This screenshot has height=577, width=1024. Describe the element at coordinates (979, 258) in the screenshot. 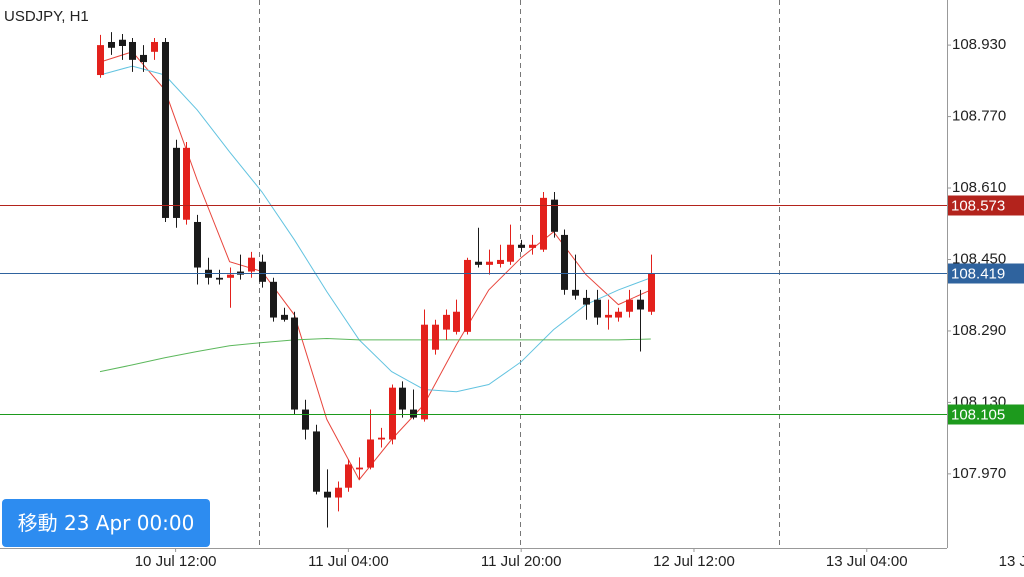

I see `y-tick-label: 108.450` at that location.